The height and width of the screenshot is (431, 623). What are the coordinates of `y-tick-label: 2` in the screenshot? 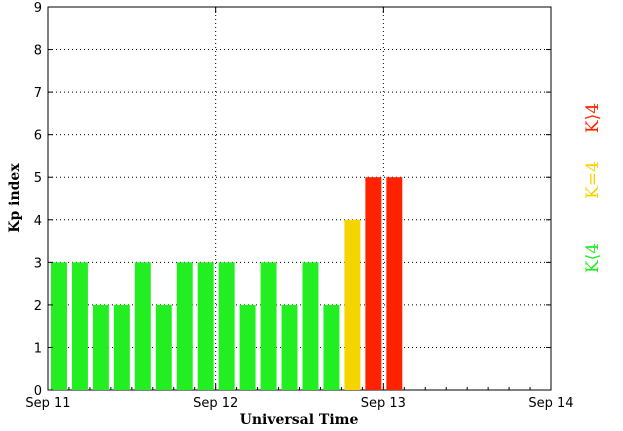 It's located at (38, 306).